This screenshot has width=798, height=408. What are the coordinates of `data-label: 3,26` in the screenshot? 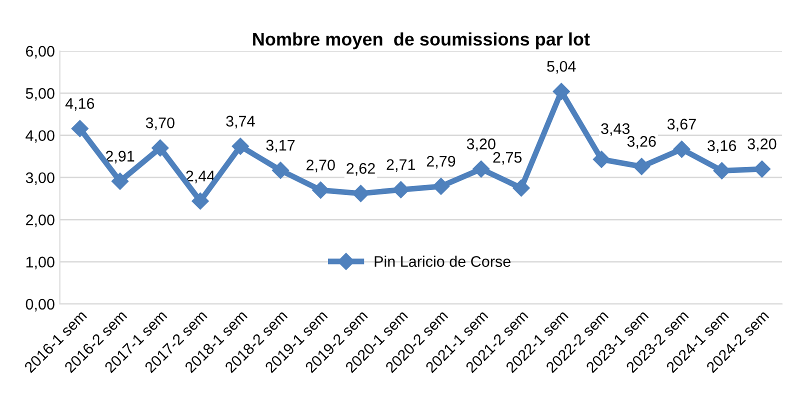 It's located at (641, 142).